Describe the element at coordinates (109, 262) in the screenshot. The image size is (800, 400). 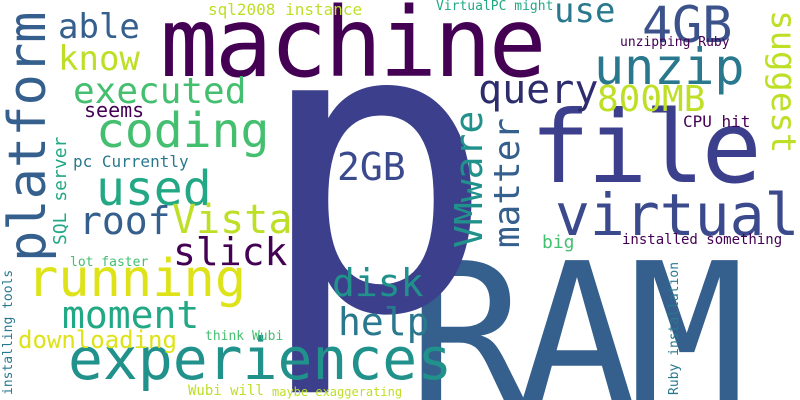
I see `word-lot-faster: lot faster` at that location.